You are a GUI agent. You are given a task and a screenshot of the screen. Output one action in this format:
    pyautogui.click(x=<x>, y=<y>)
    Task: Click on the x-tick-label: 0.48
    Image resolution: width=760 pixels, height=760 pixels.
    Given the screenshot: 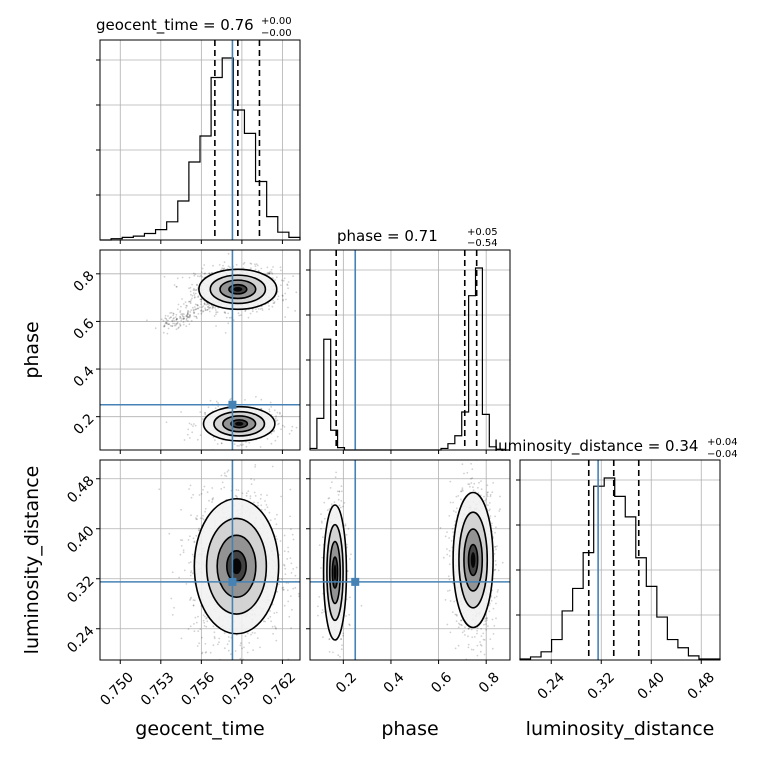 What is the action you would take?
    pyautogui.click(x=701, y=685)
    